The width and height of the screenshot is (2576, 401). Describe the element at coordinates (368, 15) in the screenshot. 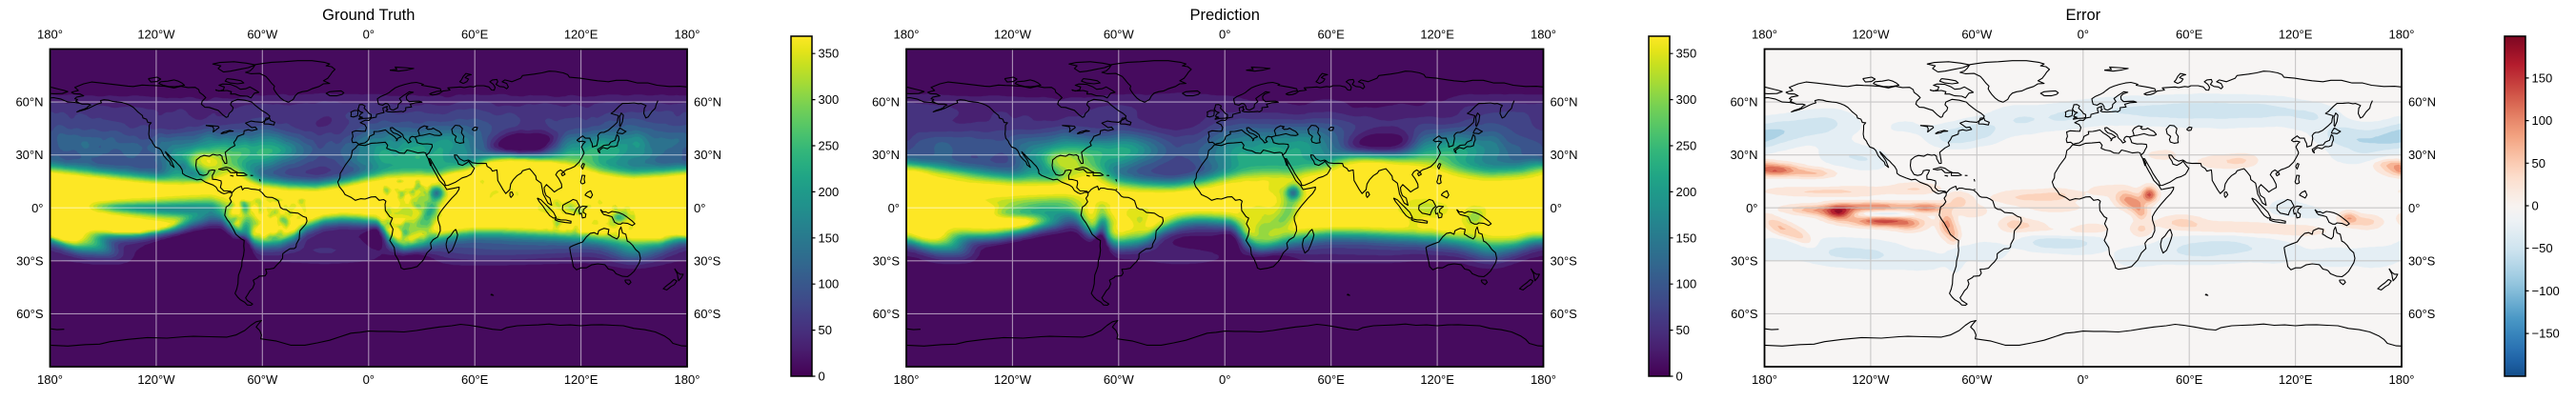

I see `svg-text: Ground Truth` at that location.